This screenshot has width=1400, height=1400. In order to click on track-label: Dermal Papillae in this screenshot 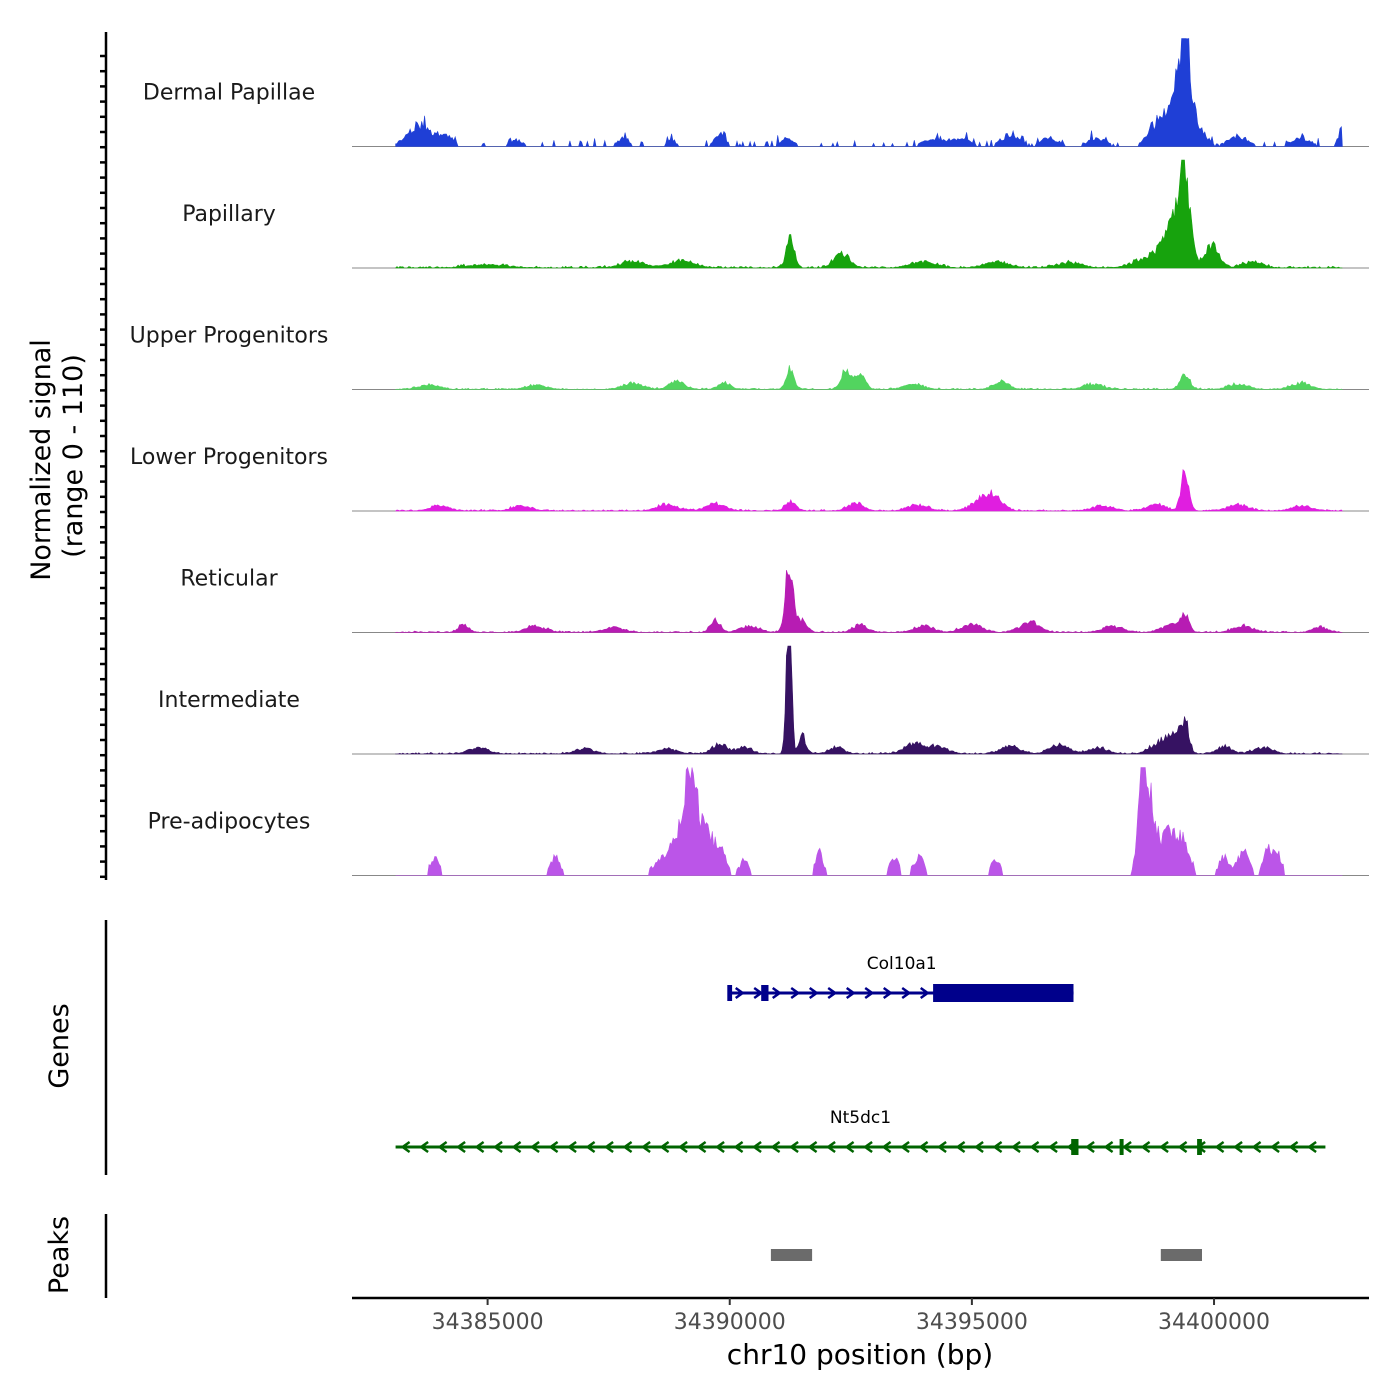, I will do `click(229, 93)`.